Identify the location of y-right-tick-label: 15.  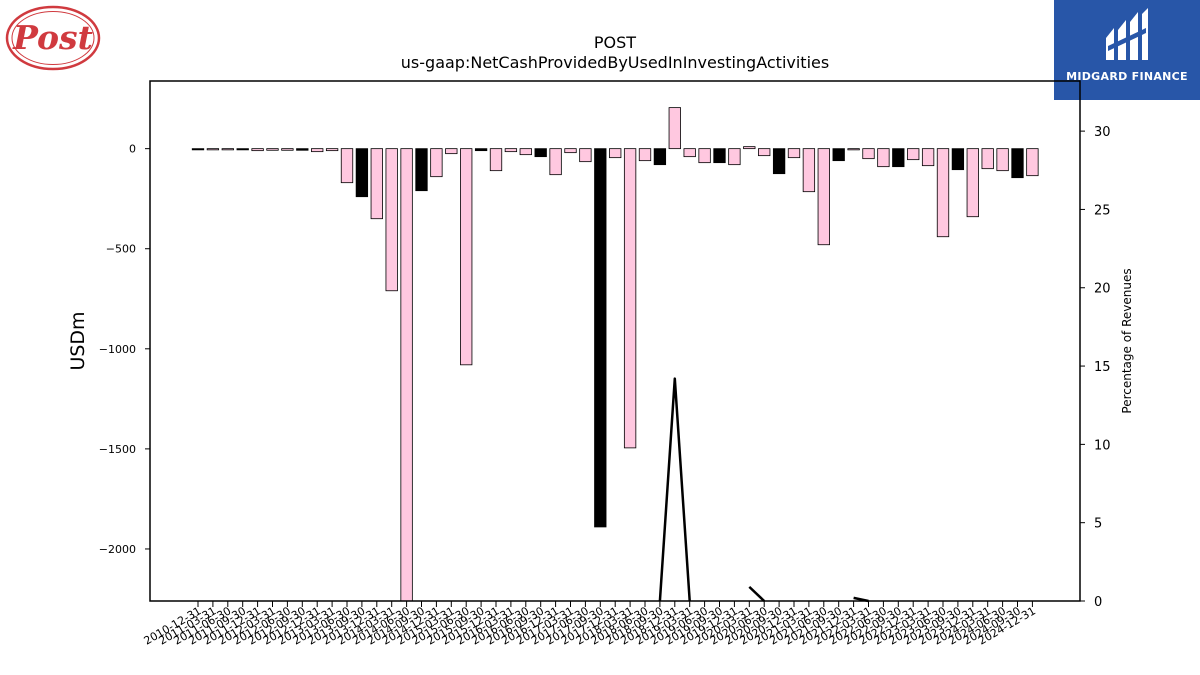
(1102, 367).